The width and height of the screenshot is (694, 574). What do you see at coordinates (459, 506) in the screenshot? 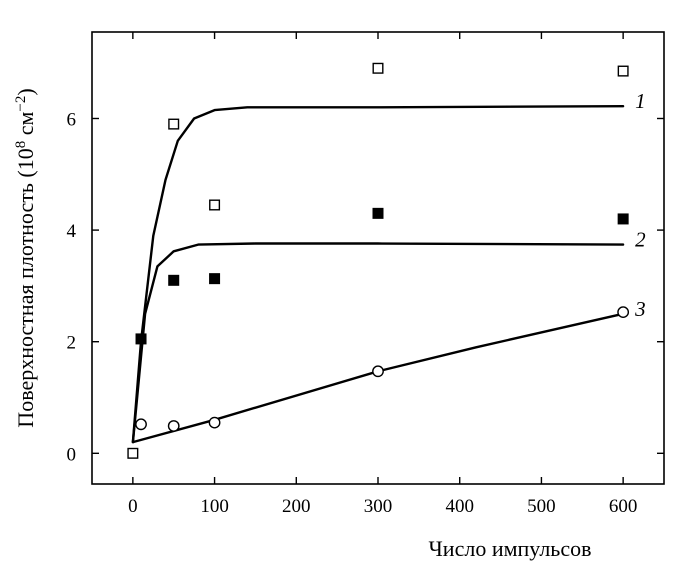
I see `x-tick-label: 400` at bounding box center [459, 506].